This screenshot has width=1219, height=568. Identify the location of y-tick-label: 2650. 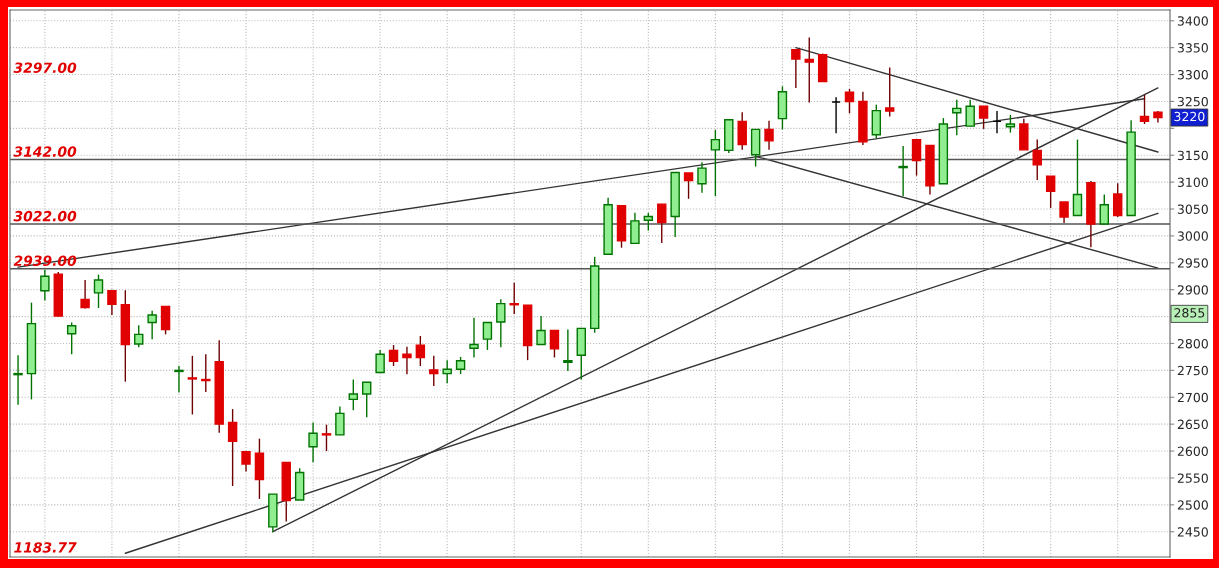
(1192, 424).